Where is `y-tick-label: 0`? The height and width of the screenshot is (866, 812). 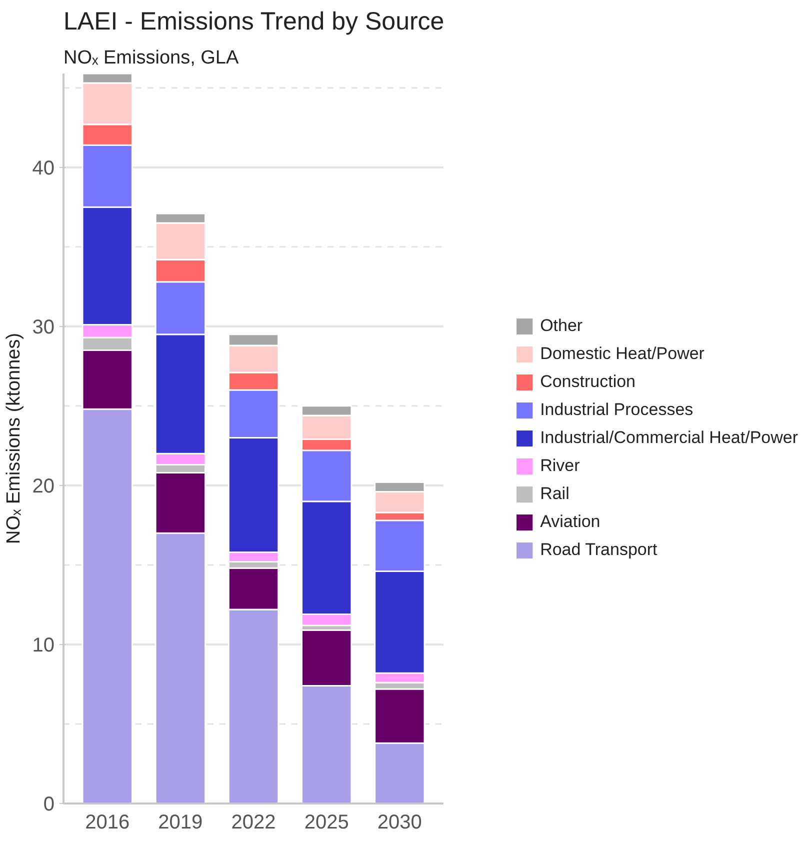 y-tick-label: 0 is located at coordinates (48, 805).